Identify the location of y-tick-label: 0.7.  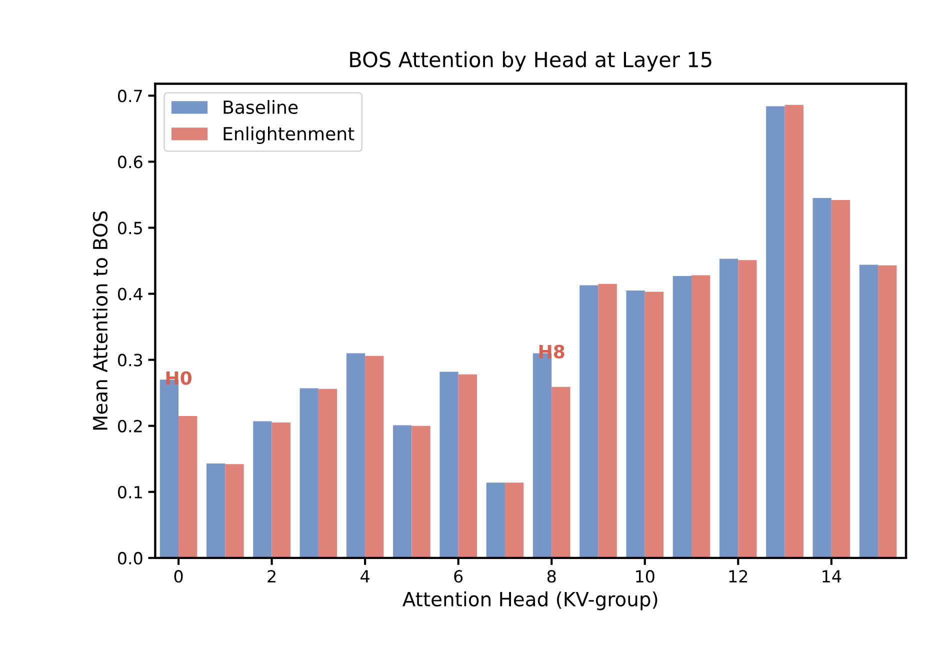
(130, 96).